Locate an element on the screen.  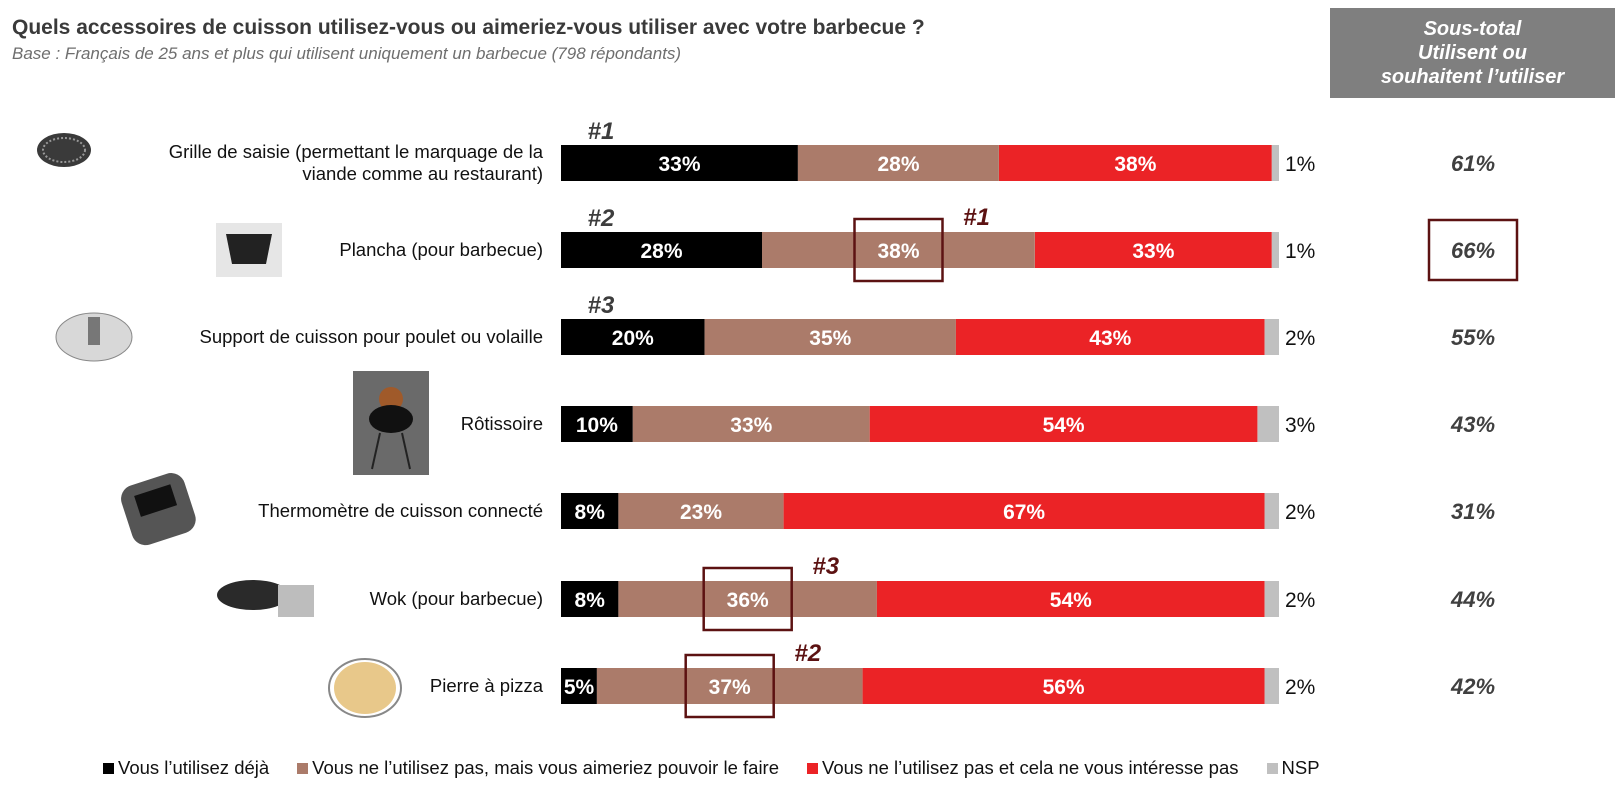
data-label: 43% is located at coordinates (1110, 338).